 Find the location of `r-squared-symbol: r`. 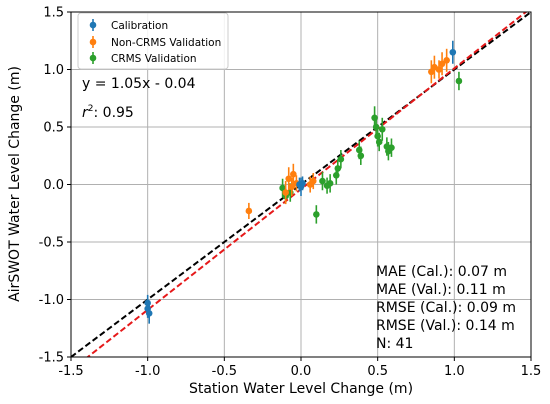

r-squared-symbol: r is located at coordinates (85, 113).